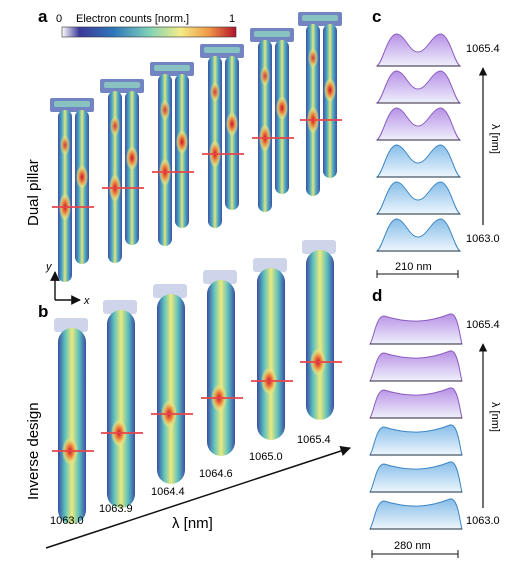 This screenshot has height=562, width=520. I want to click on side-label-dual-pillar: Dual pillar, so click(33, 192).